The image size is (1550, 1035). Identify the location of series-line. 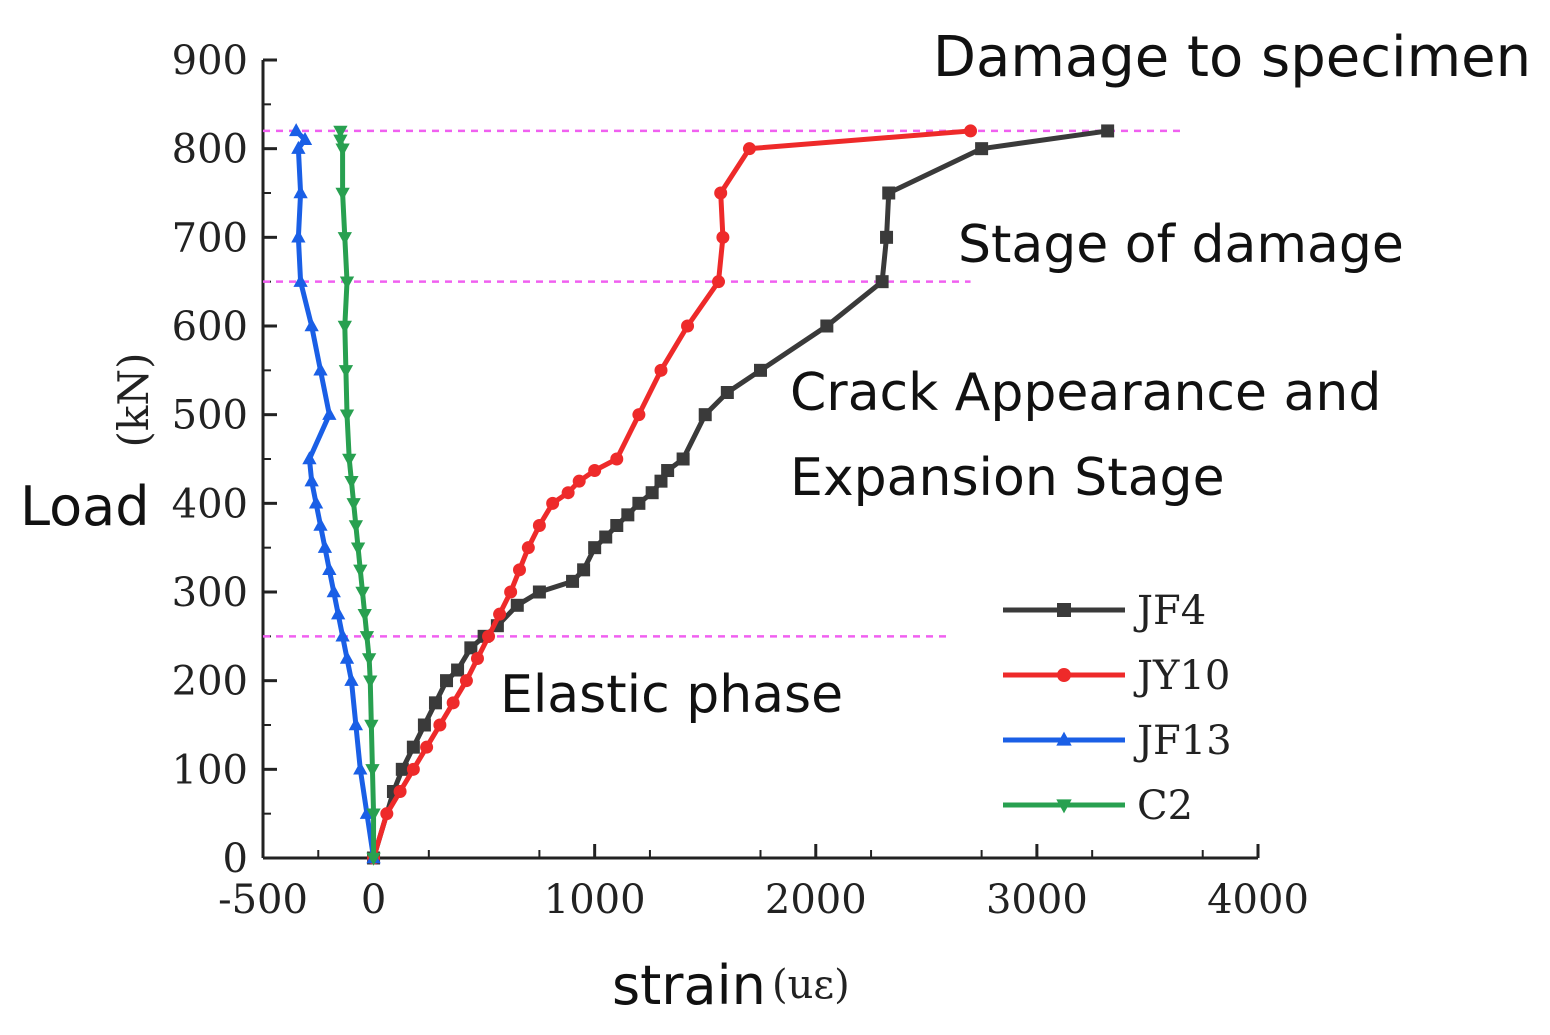
(335, 494).